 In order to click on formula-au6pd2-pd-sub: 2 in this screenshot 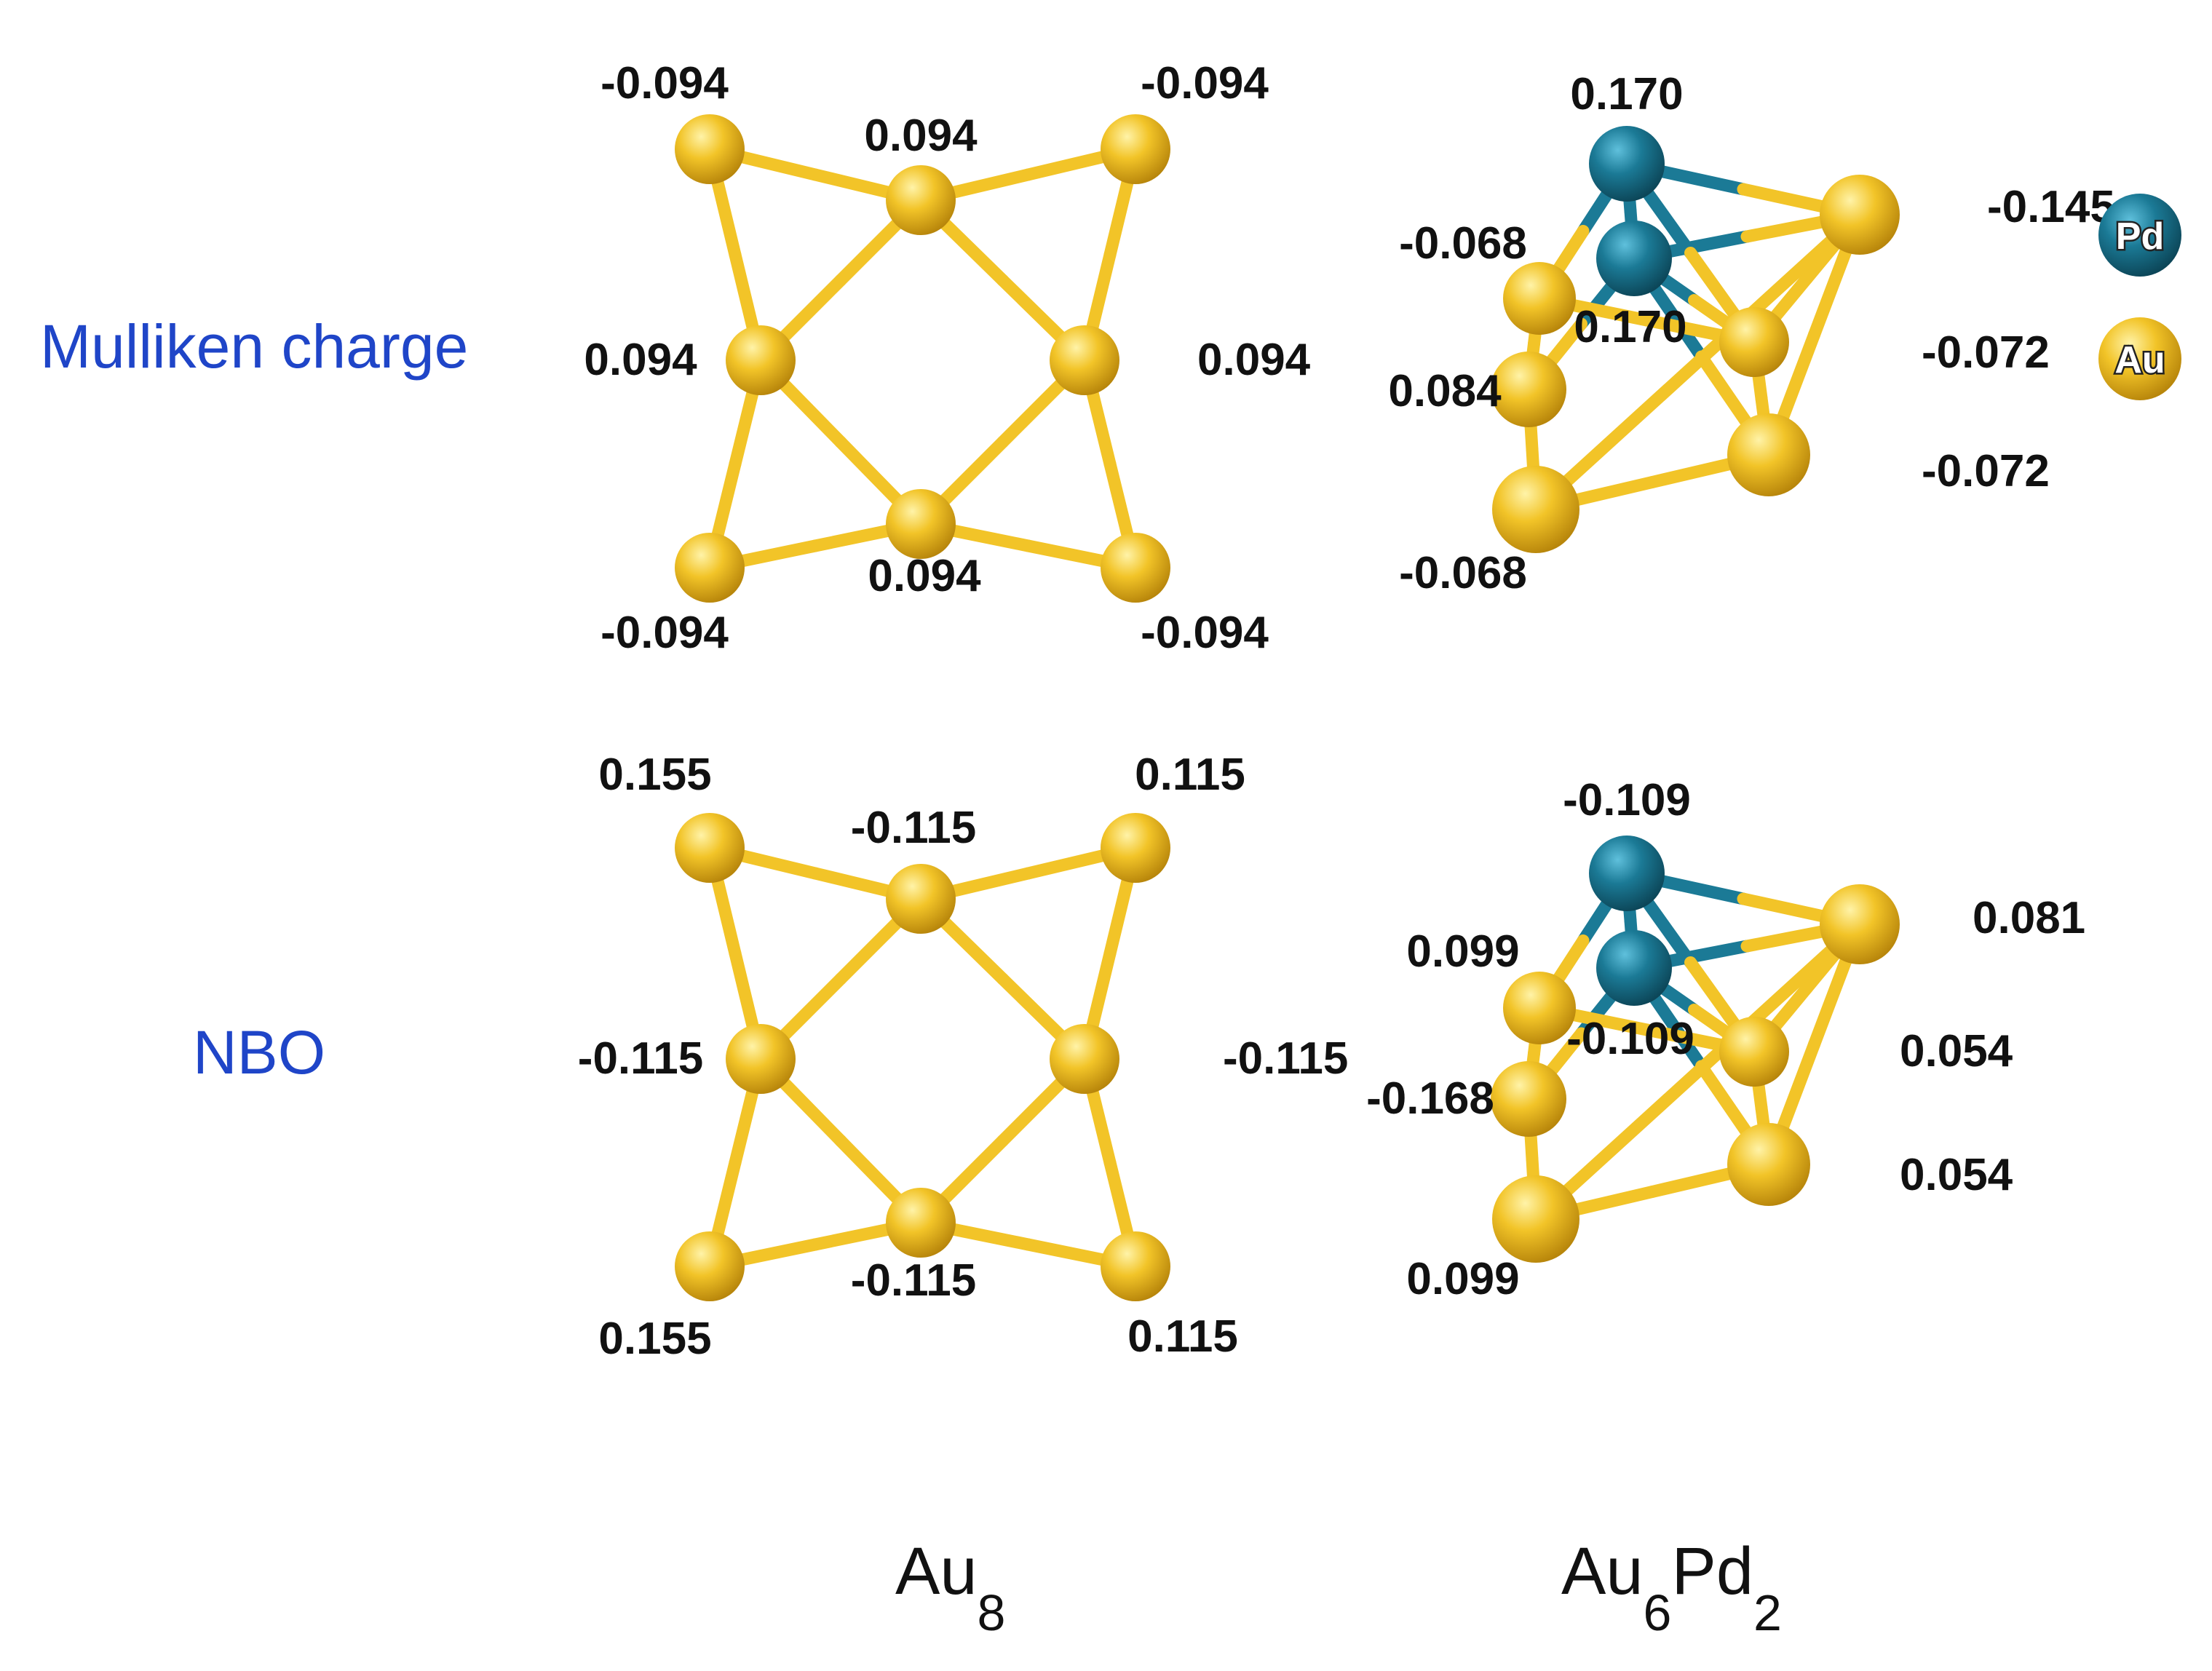, I will do `click(1767, 1612)`.